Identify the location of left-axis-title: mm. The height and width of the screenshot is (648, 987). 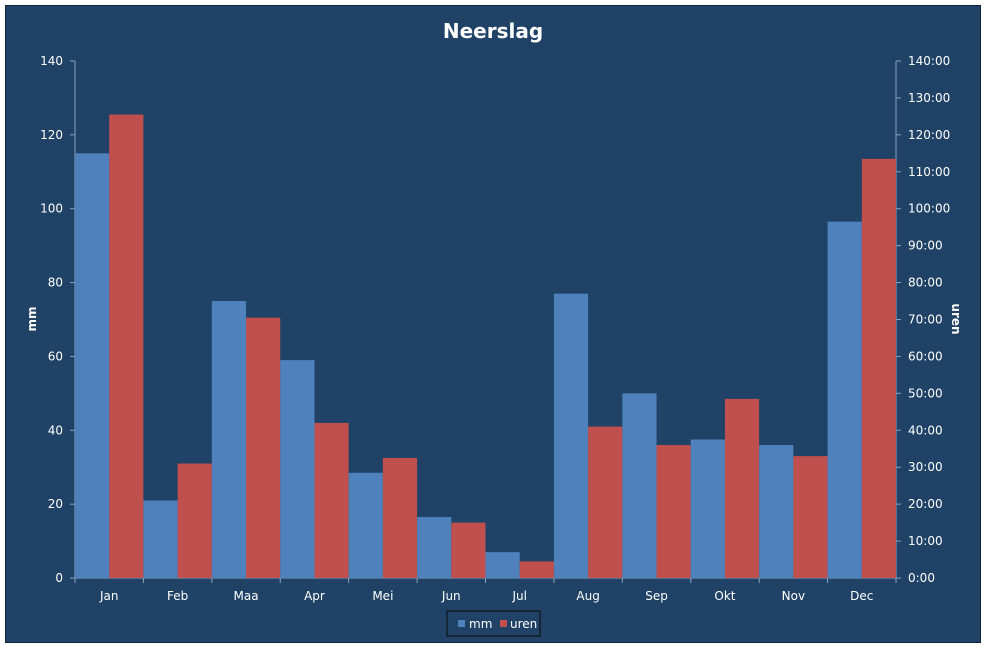
(32, 318).